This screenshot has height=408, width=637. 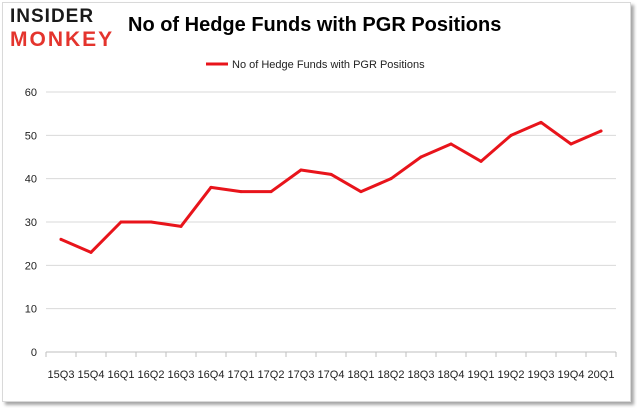 I want to click on x-tick-label: 20Q1, so click(x=601, y=375).